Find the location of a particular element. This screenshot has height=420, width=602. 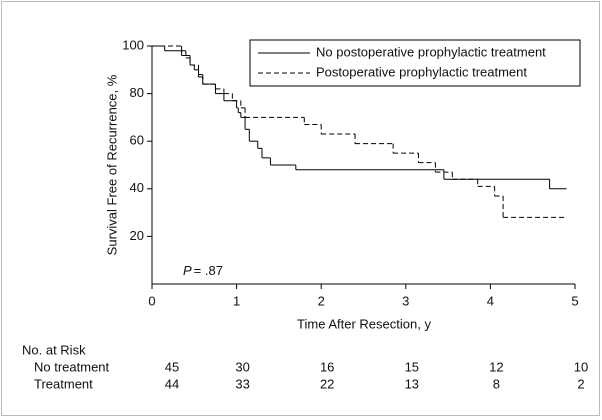

risk-count: 12 is located at coordinates (496, 366).